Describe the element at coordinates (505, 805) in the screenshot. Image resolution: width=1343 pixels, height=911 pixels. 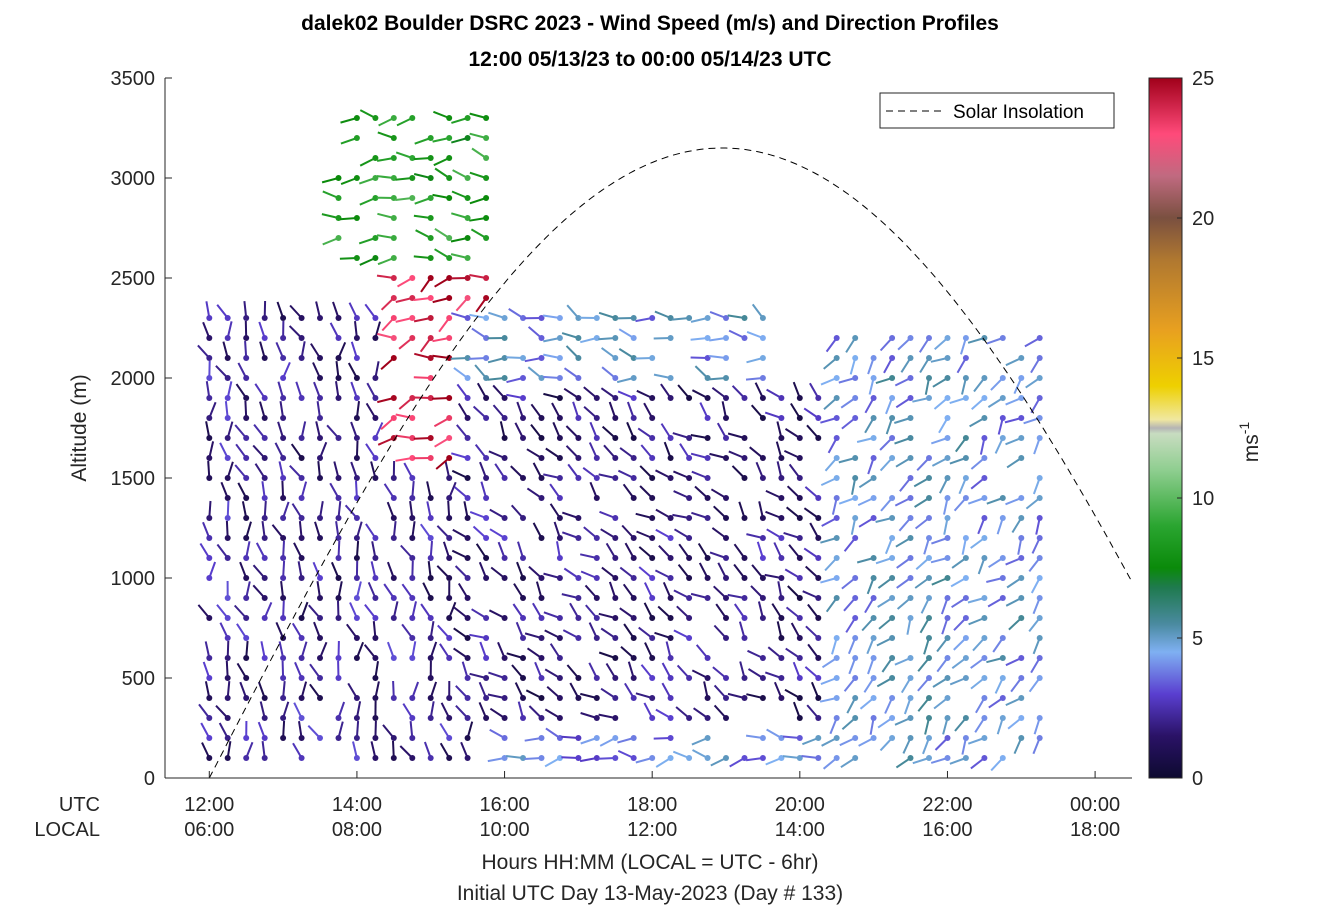
I see `x-tick-label-utc: 16:00` at that location.